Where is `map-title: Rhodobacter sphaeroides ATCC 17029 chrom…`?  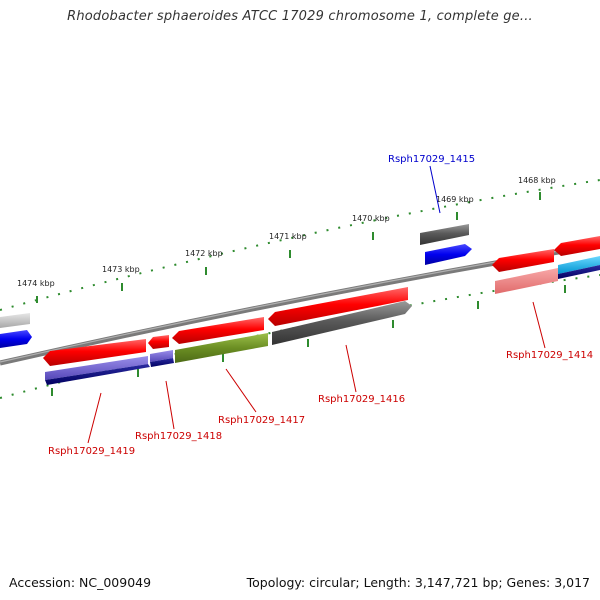 map-title: Rhodobacter sphaeroides ATCC 17029 chrom… is located at coordinates (300, 16).